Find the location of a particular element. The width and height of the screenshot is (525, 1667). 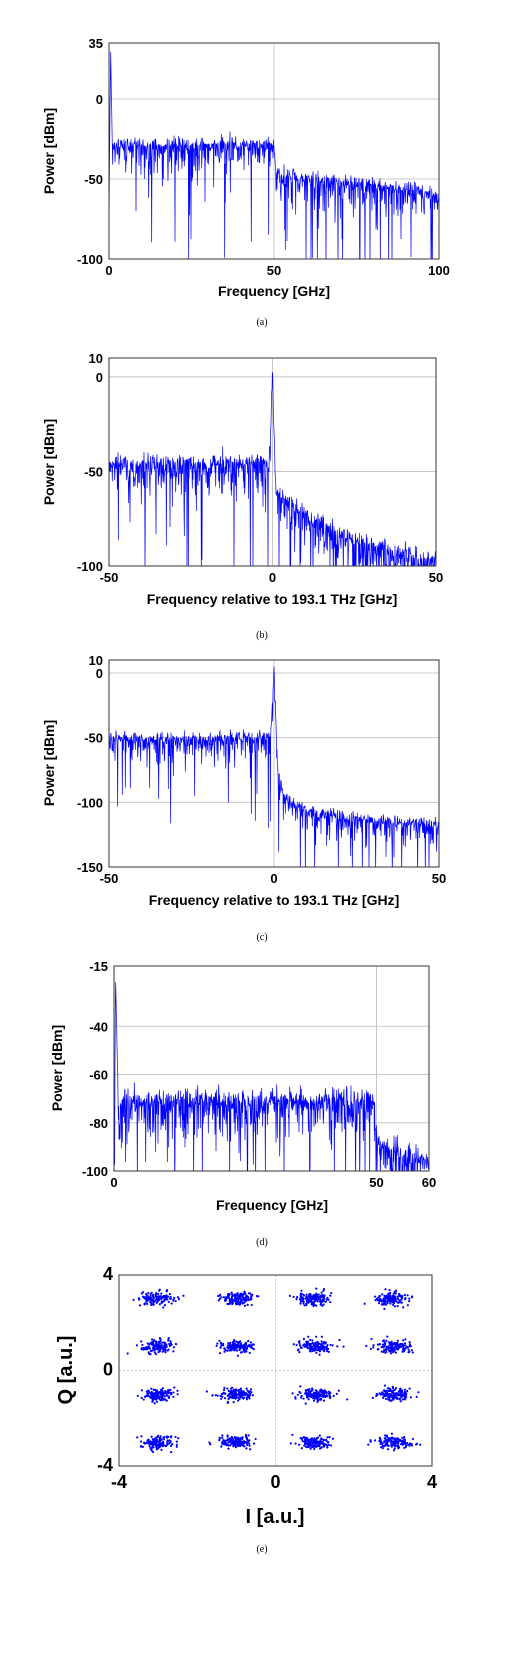

x-tick-label: -50 is located at coordinates (109, 577).